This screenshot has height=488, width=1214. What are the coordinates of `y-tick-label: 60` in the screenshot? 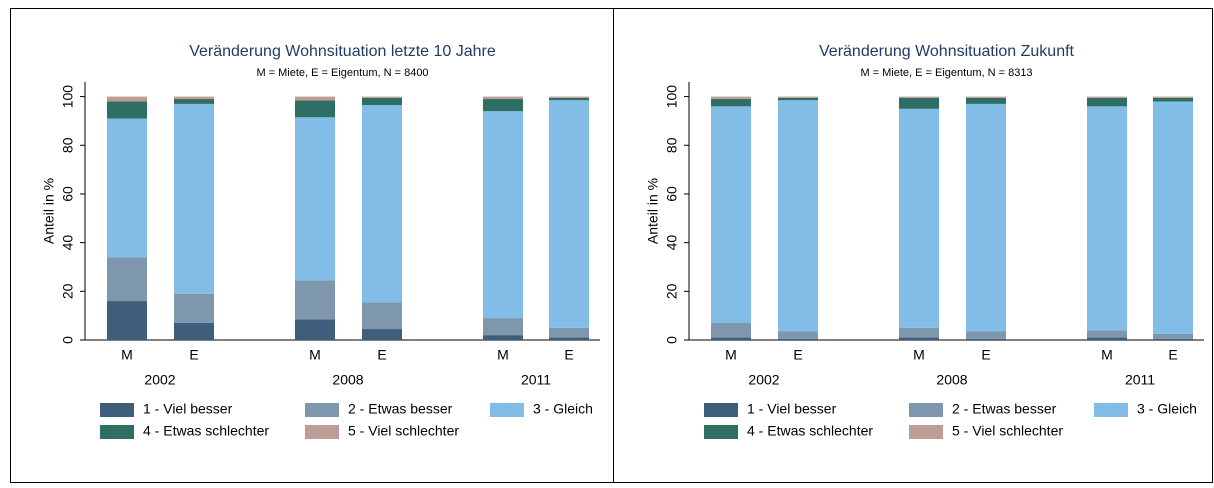 It's located at (672, 194).